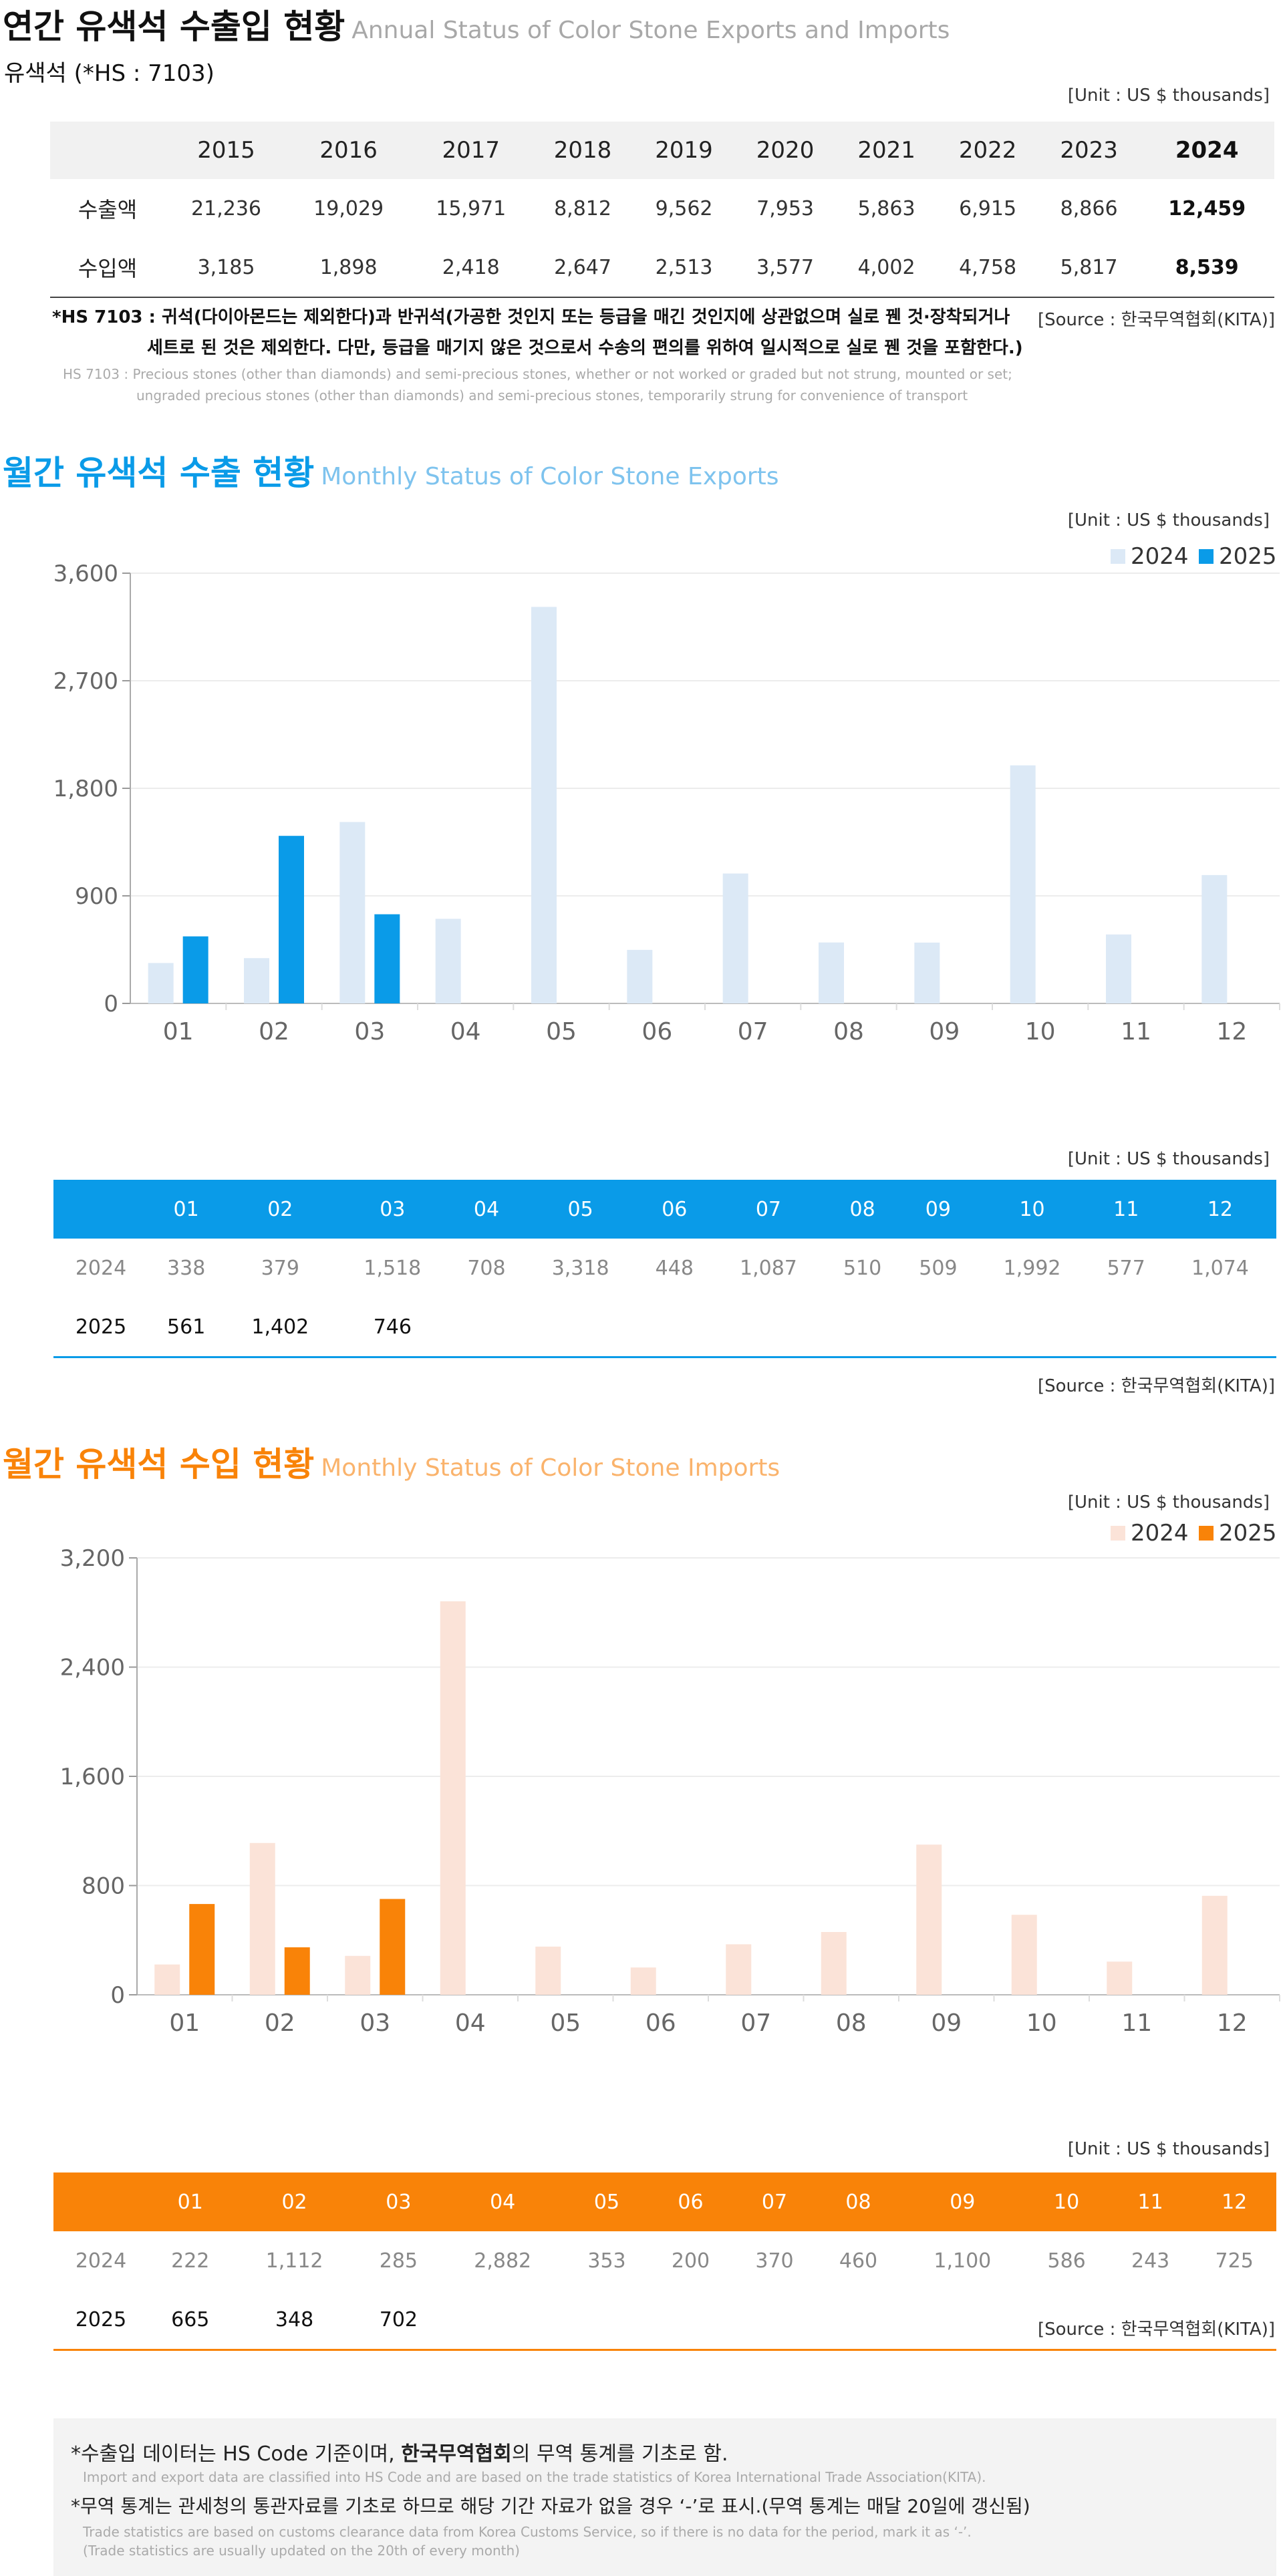 The width and height of the screenshot is (1283, 2576). Describe the element at coordinates (101, 1268) in the screenshot. I see `year-label: 2024` at that location.